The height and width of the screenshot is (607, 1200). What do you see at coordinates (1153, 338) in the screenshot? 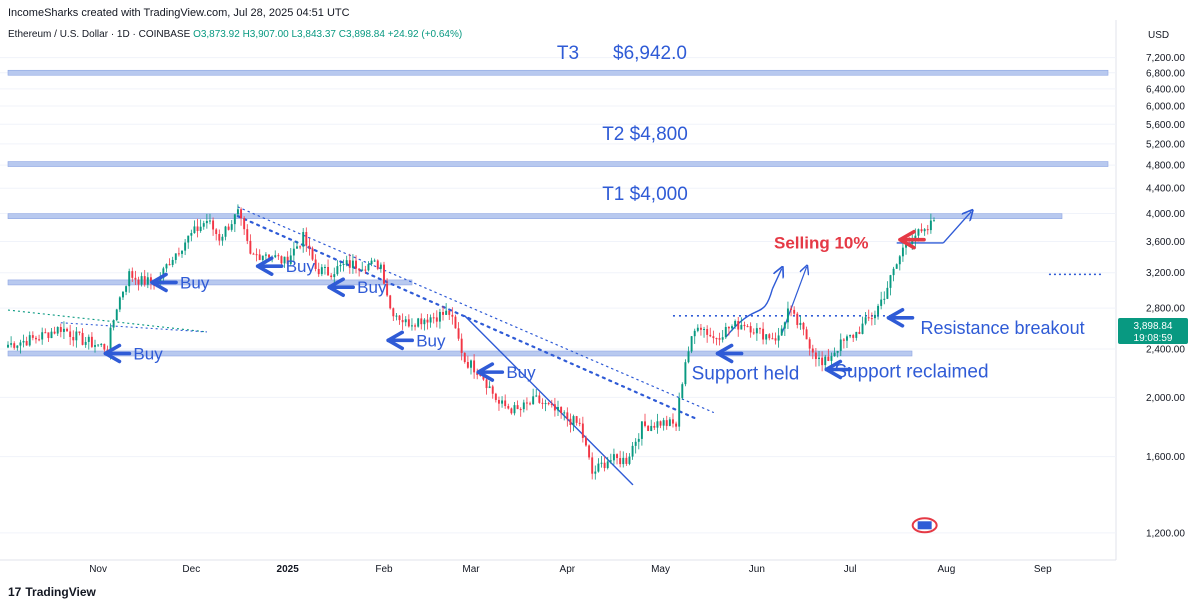
I see `countdown-timer: 19:08:59` at bounding box center [1153, 338].